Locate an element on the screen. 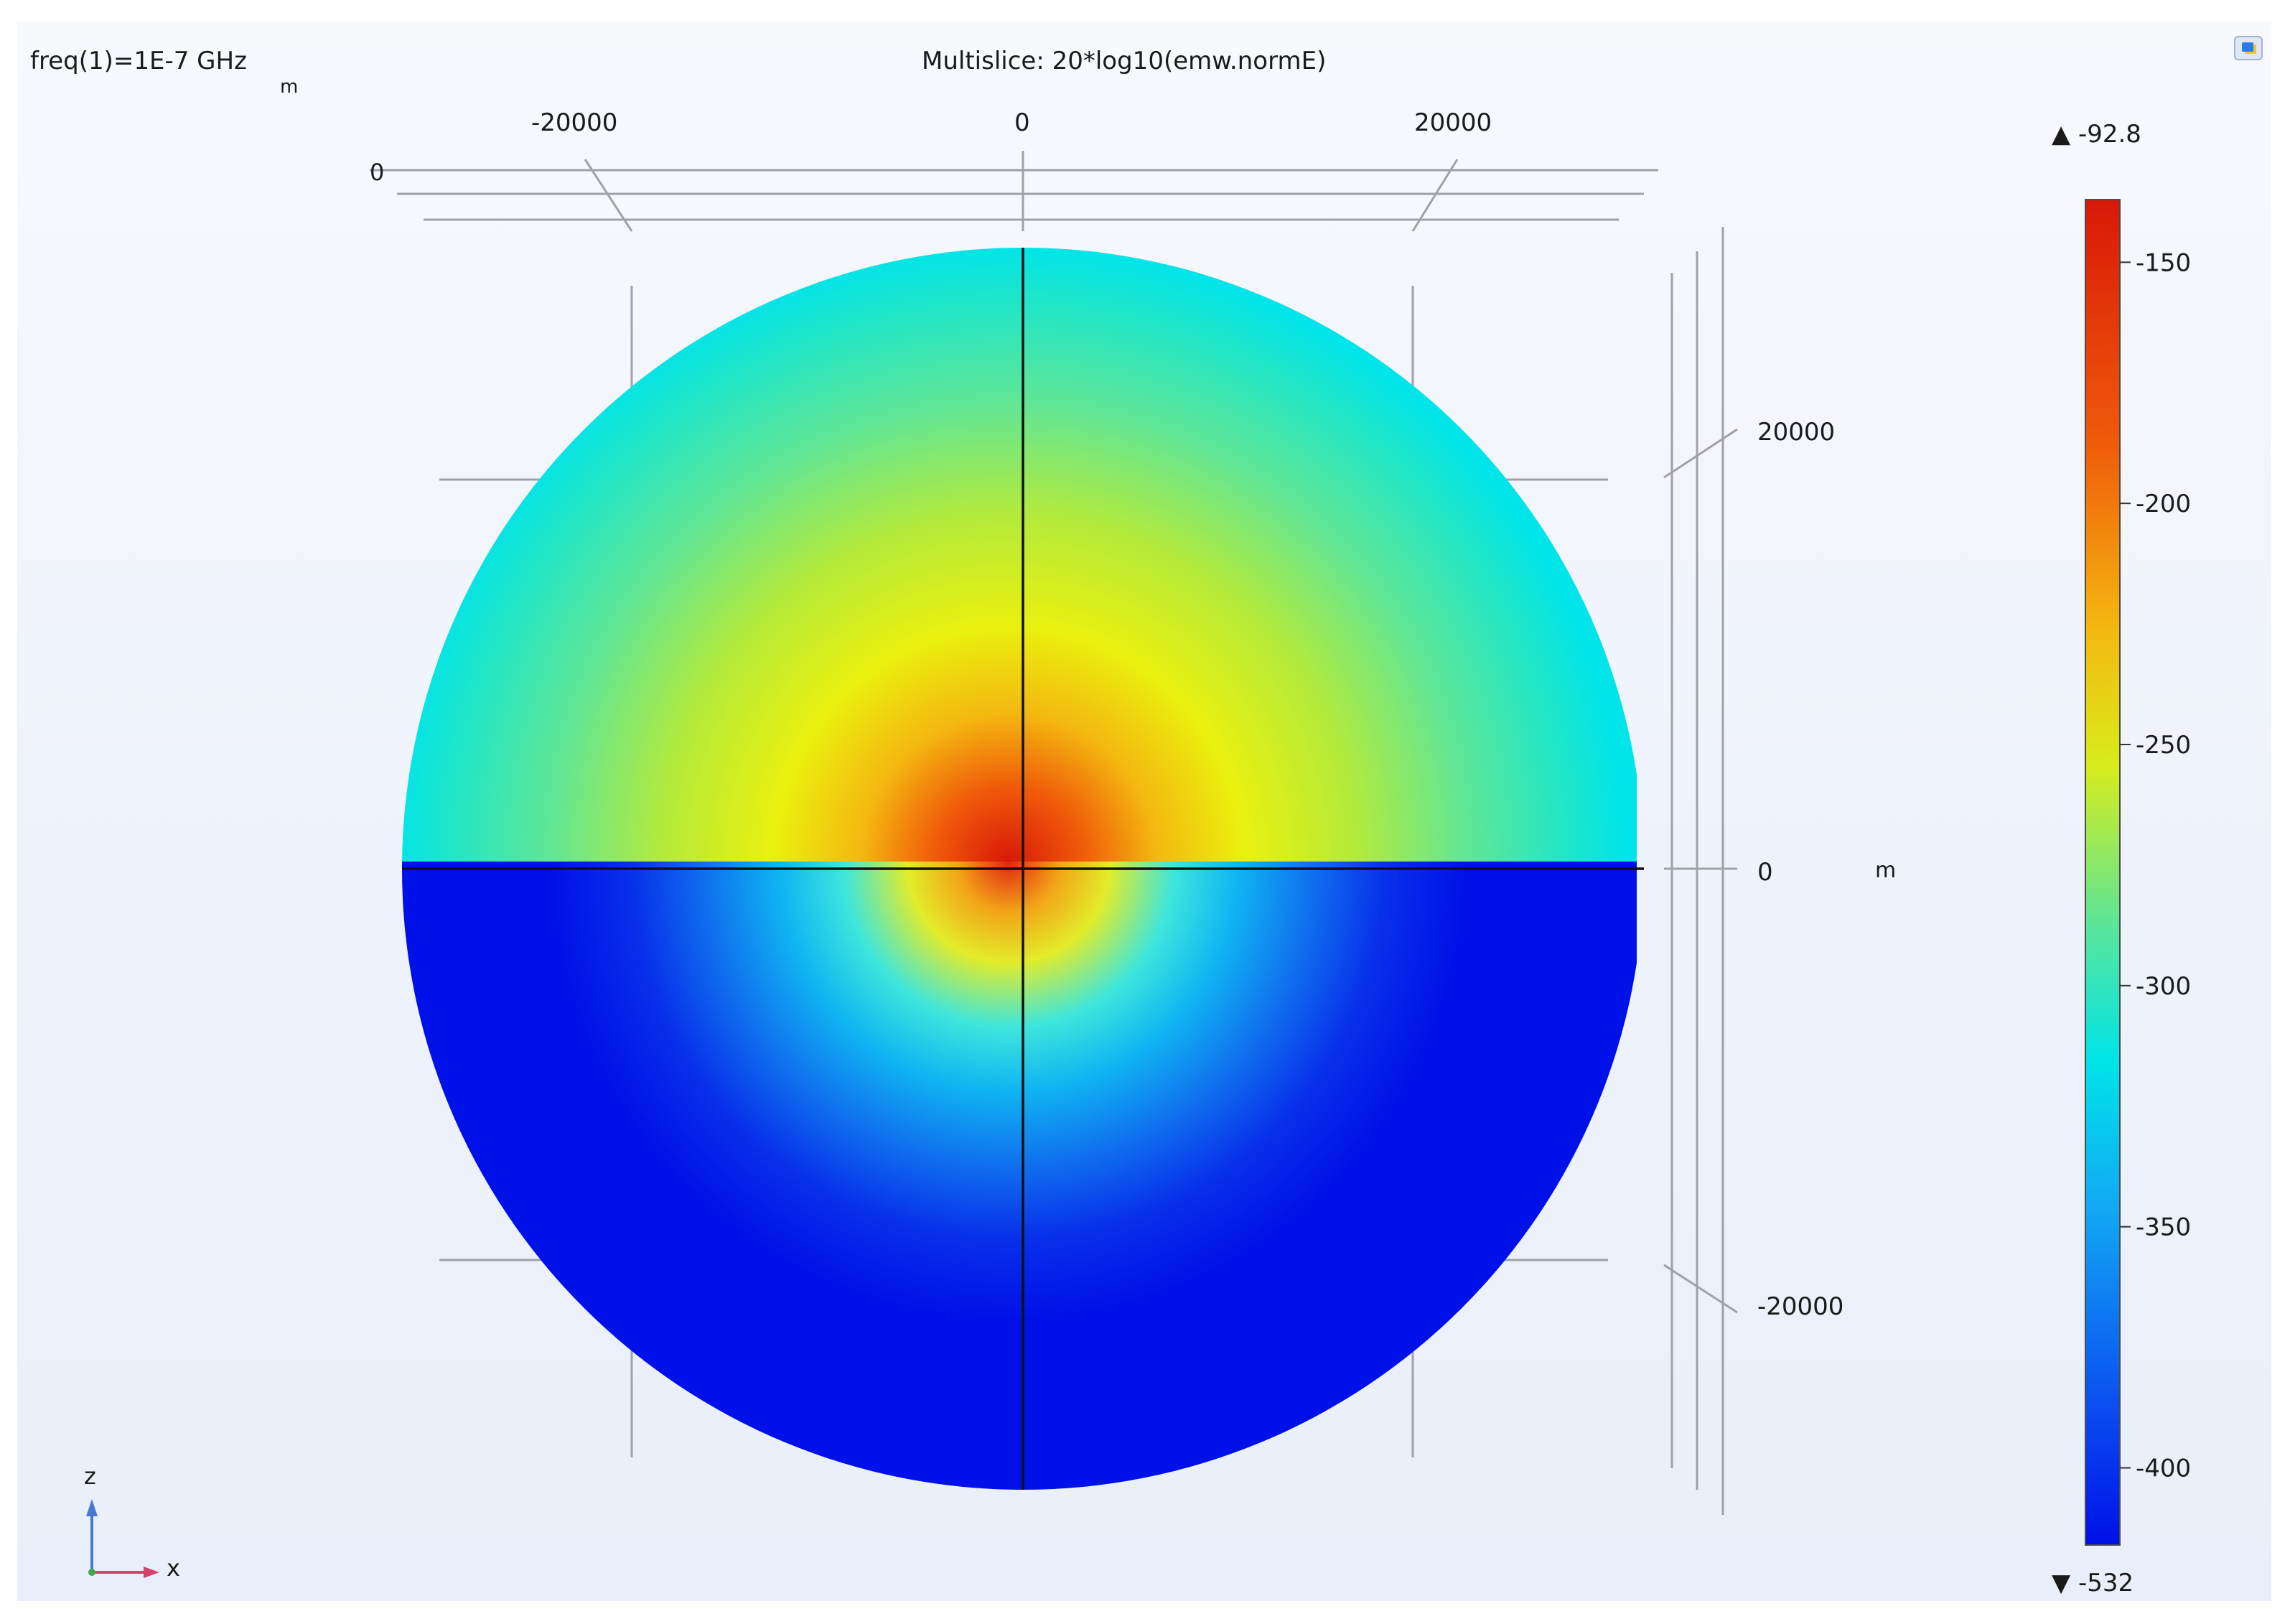  right-tick-label-middle: 0 is located at coordinates (1765, 872).